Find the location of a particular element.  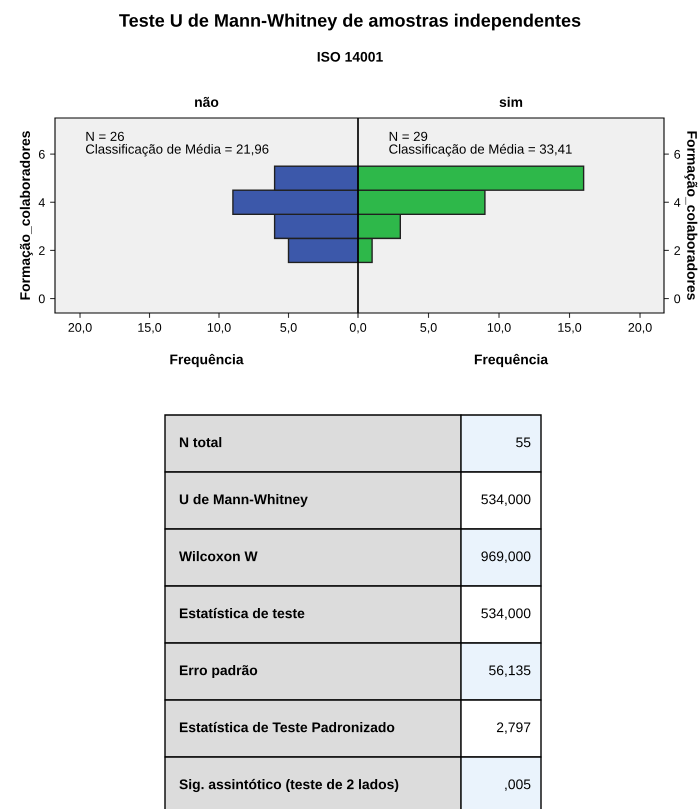

text: Wilcoxon W is located at coordinates (218, 556).